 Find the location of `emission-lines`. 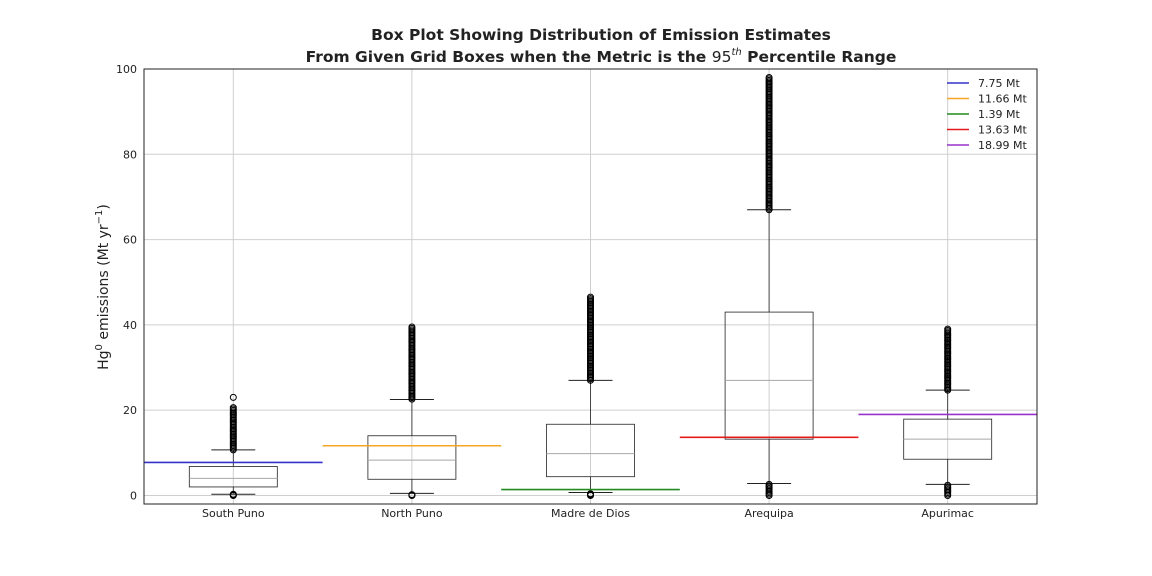

emission-lines is located at coordinates (590, 452).